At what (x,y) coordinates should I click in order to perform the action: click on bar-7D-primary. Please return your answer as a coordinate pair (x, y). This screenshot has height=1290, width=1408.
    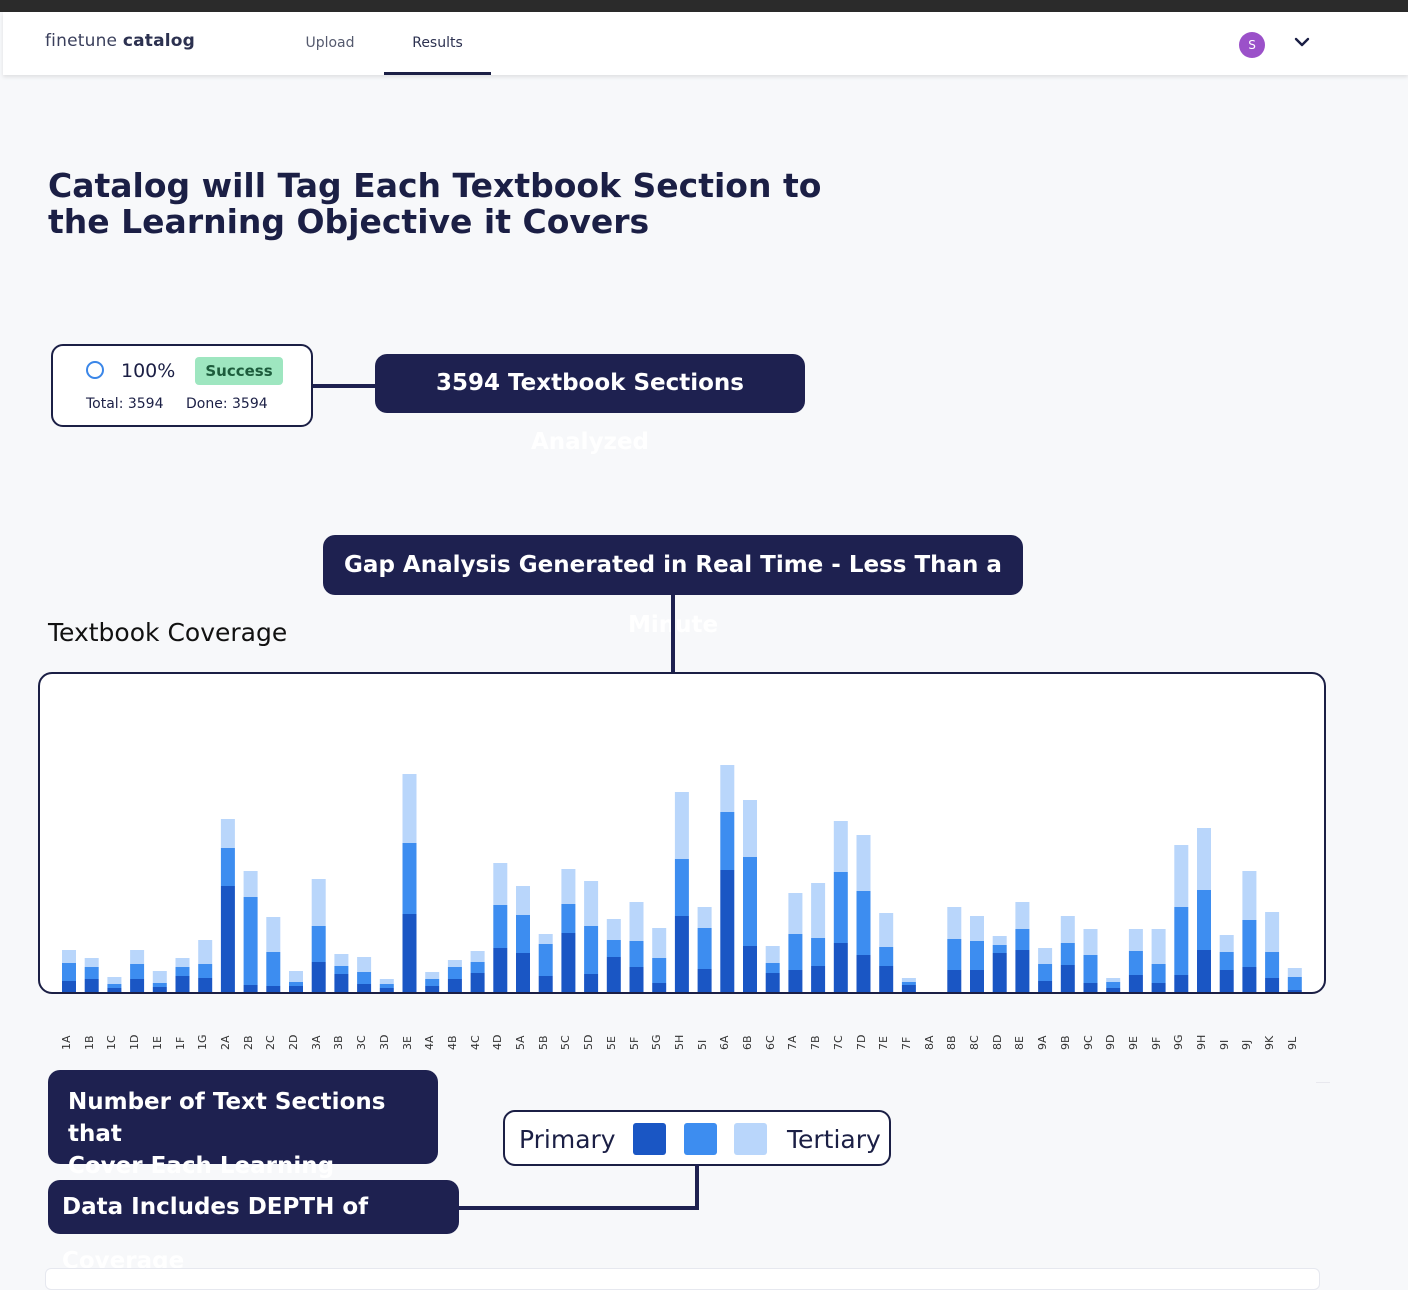
    Looking at the image, I should click on (863, 973).